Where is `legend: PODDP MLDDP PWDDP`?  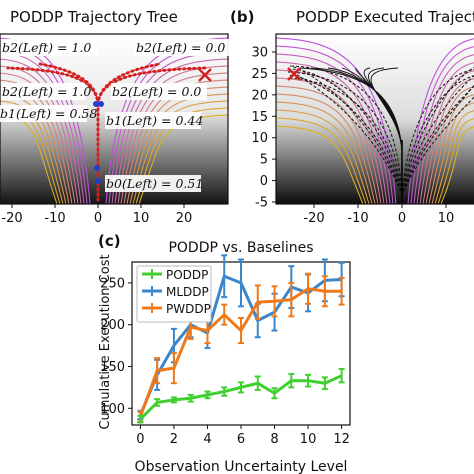 legend: PODDP MLDDP PWDDP is located at coordinates (174, 294).